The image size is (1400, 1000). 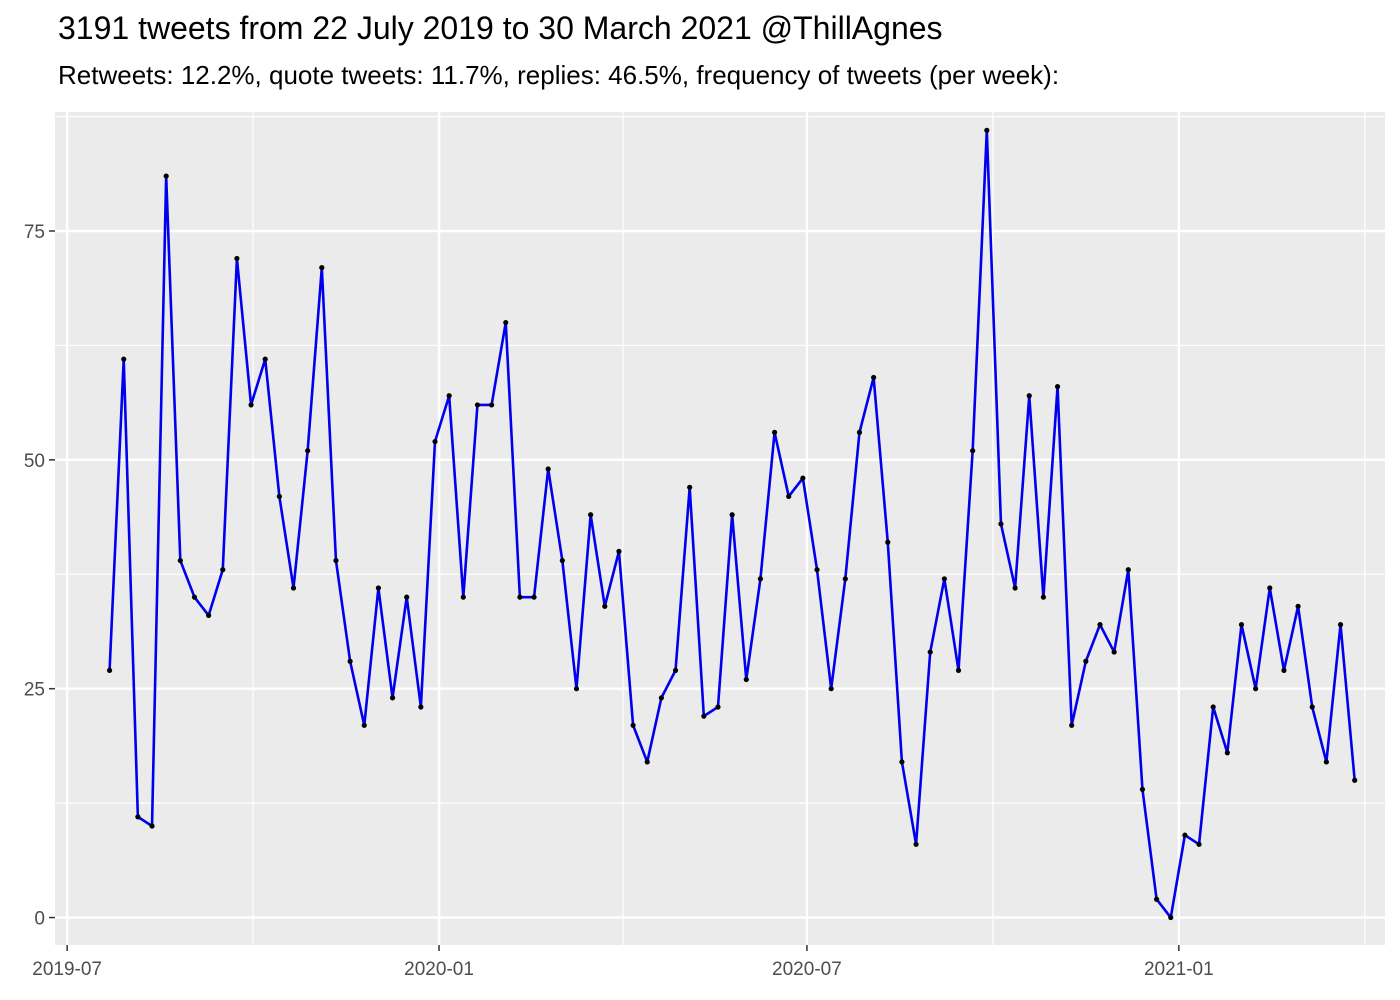 What do you see at coordinates (67, 969) in the screenshot?
I see `x-tick-label: 2019-07` at bounding box center [67, 969].